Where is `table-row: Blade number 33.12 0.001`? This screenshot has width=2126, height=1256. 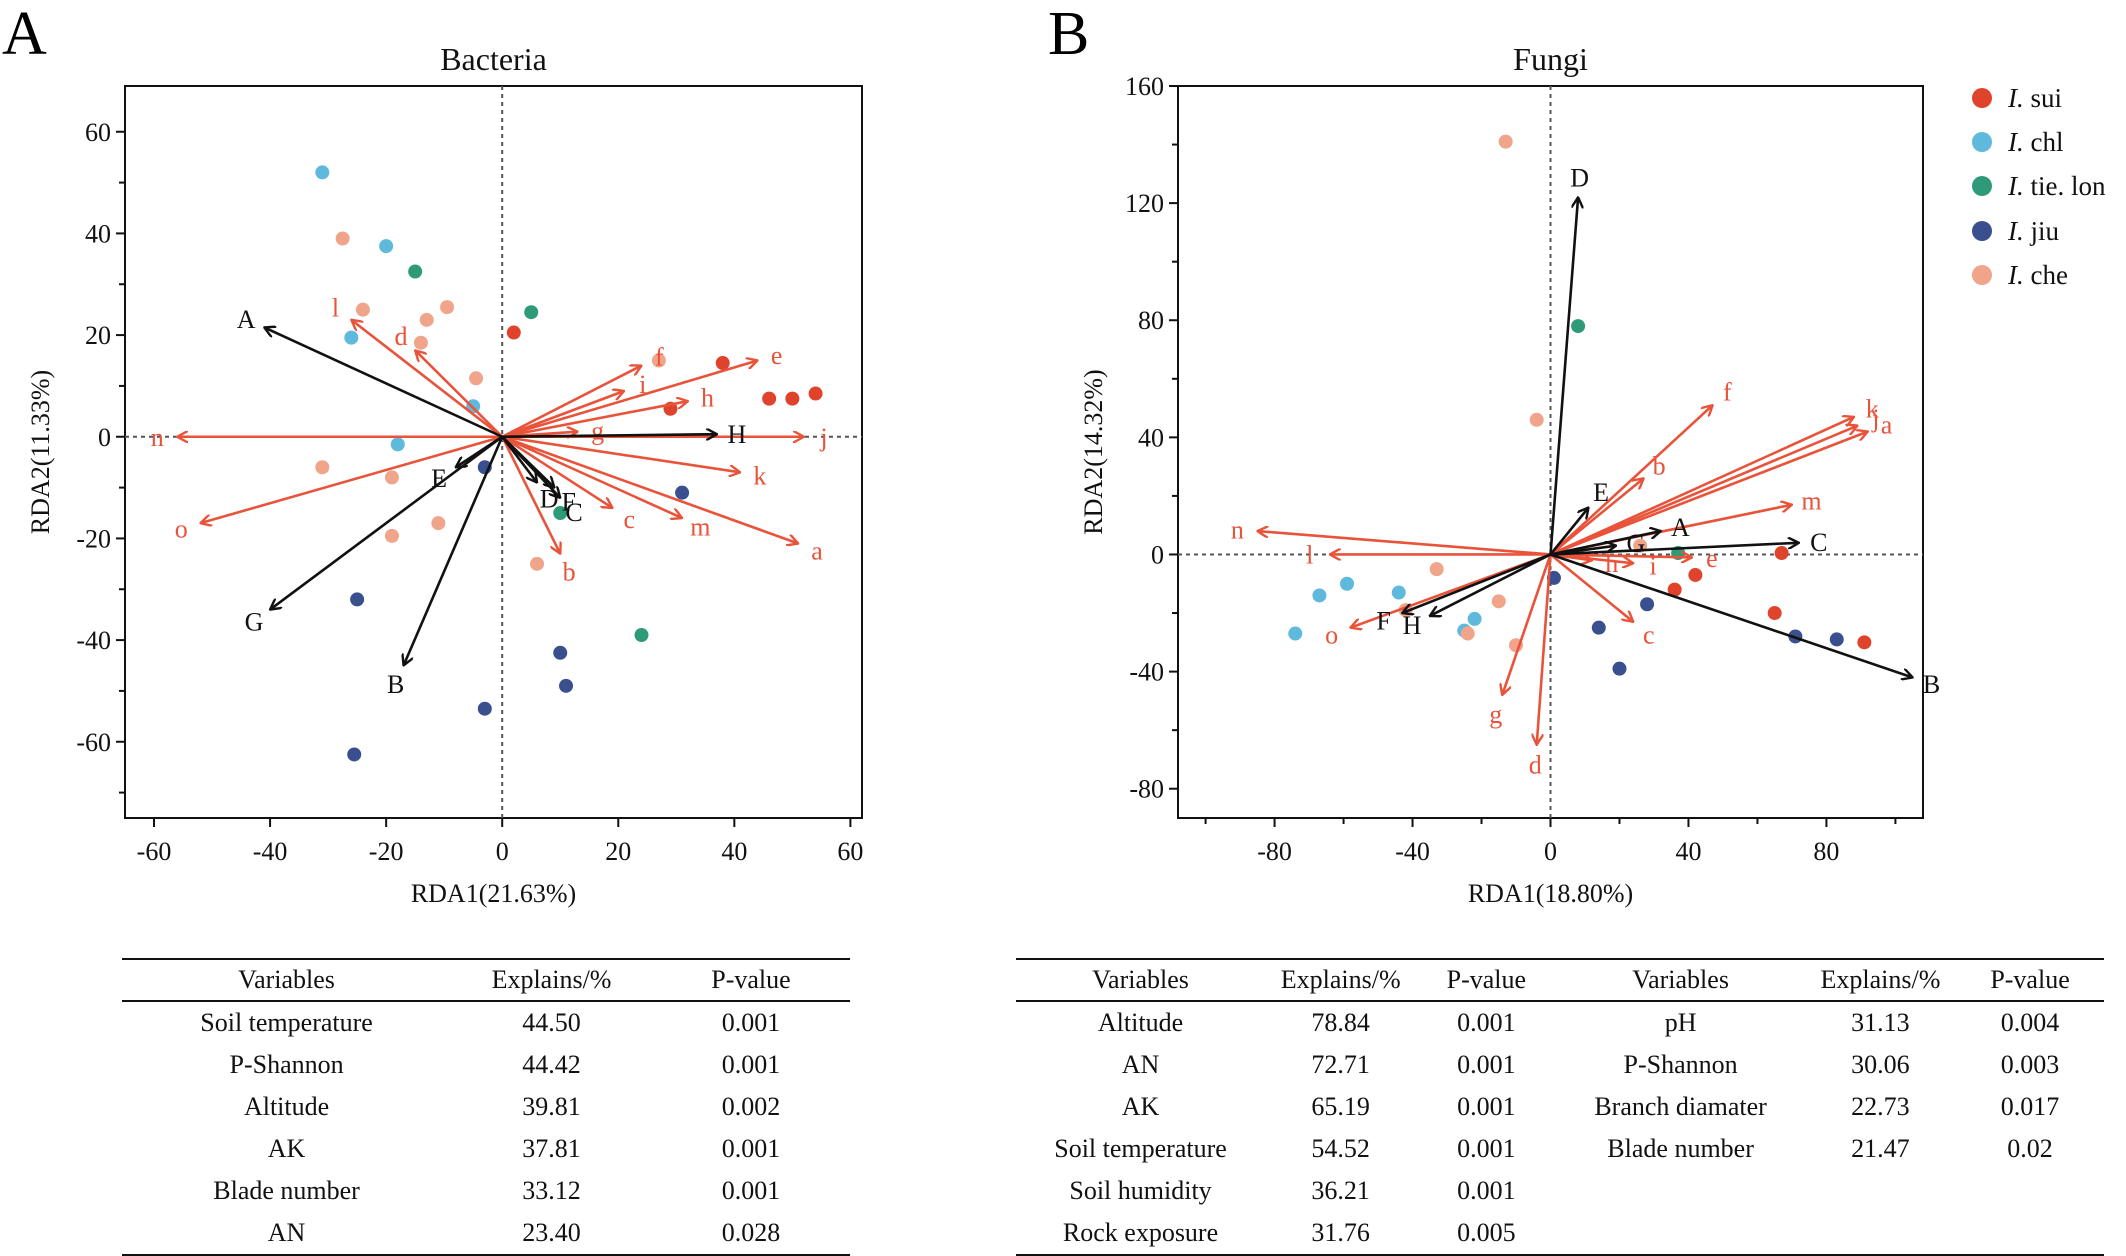
table-row: Blade number 33.12 0.001 is located at coordinates (486, 1191).